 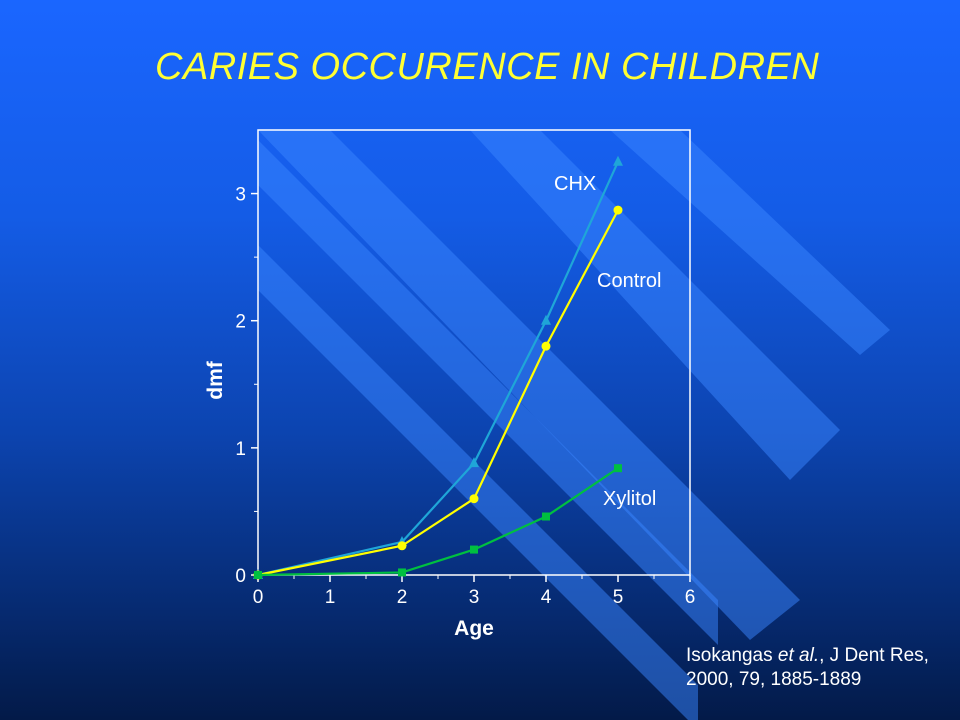 I want to click on y-tick-label: 3, so click(x=240, y=195).